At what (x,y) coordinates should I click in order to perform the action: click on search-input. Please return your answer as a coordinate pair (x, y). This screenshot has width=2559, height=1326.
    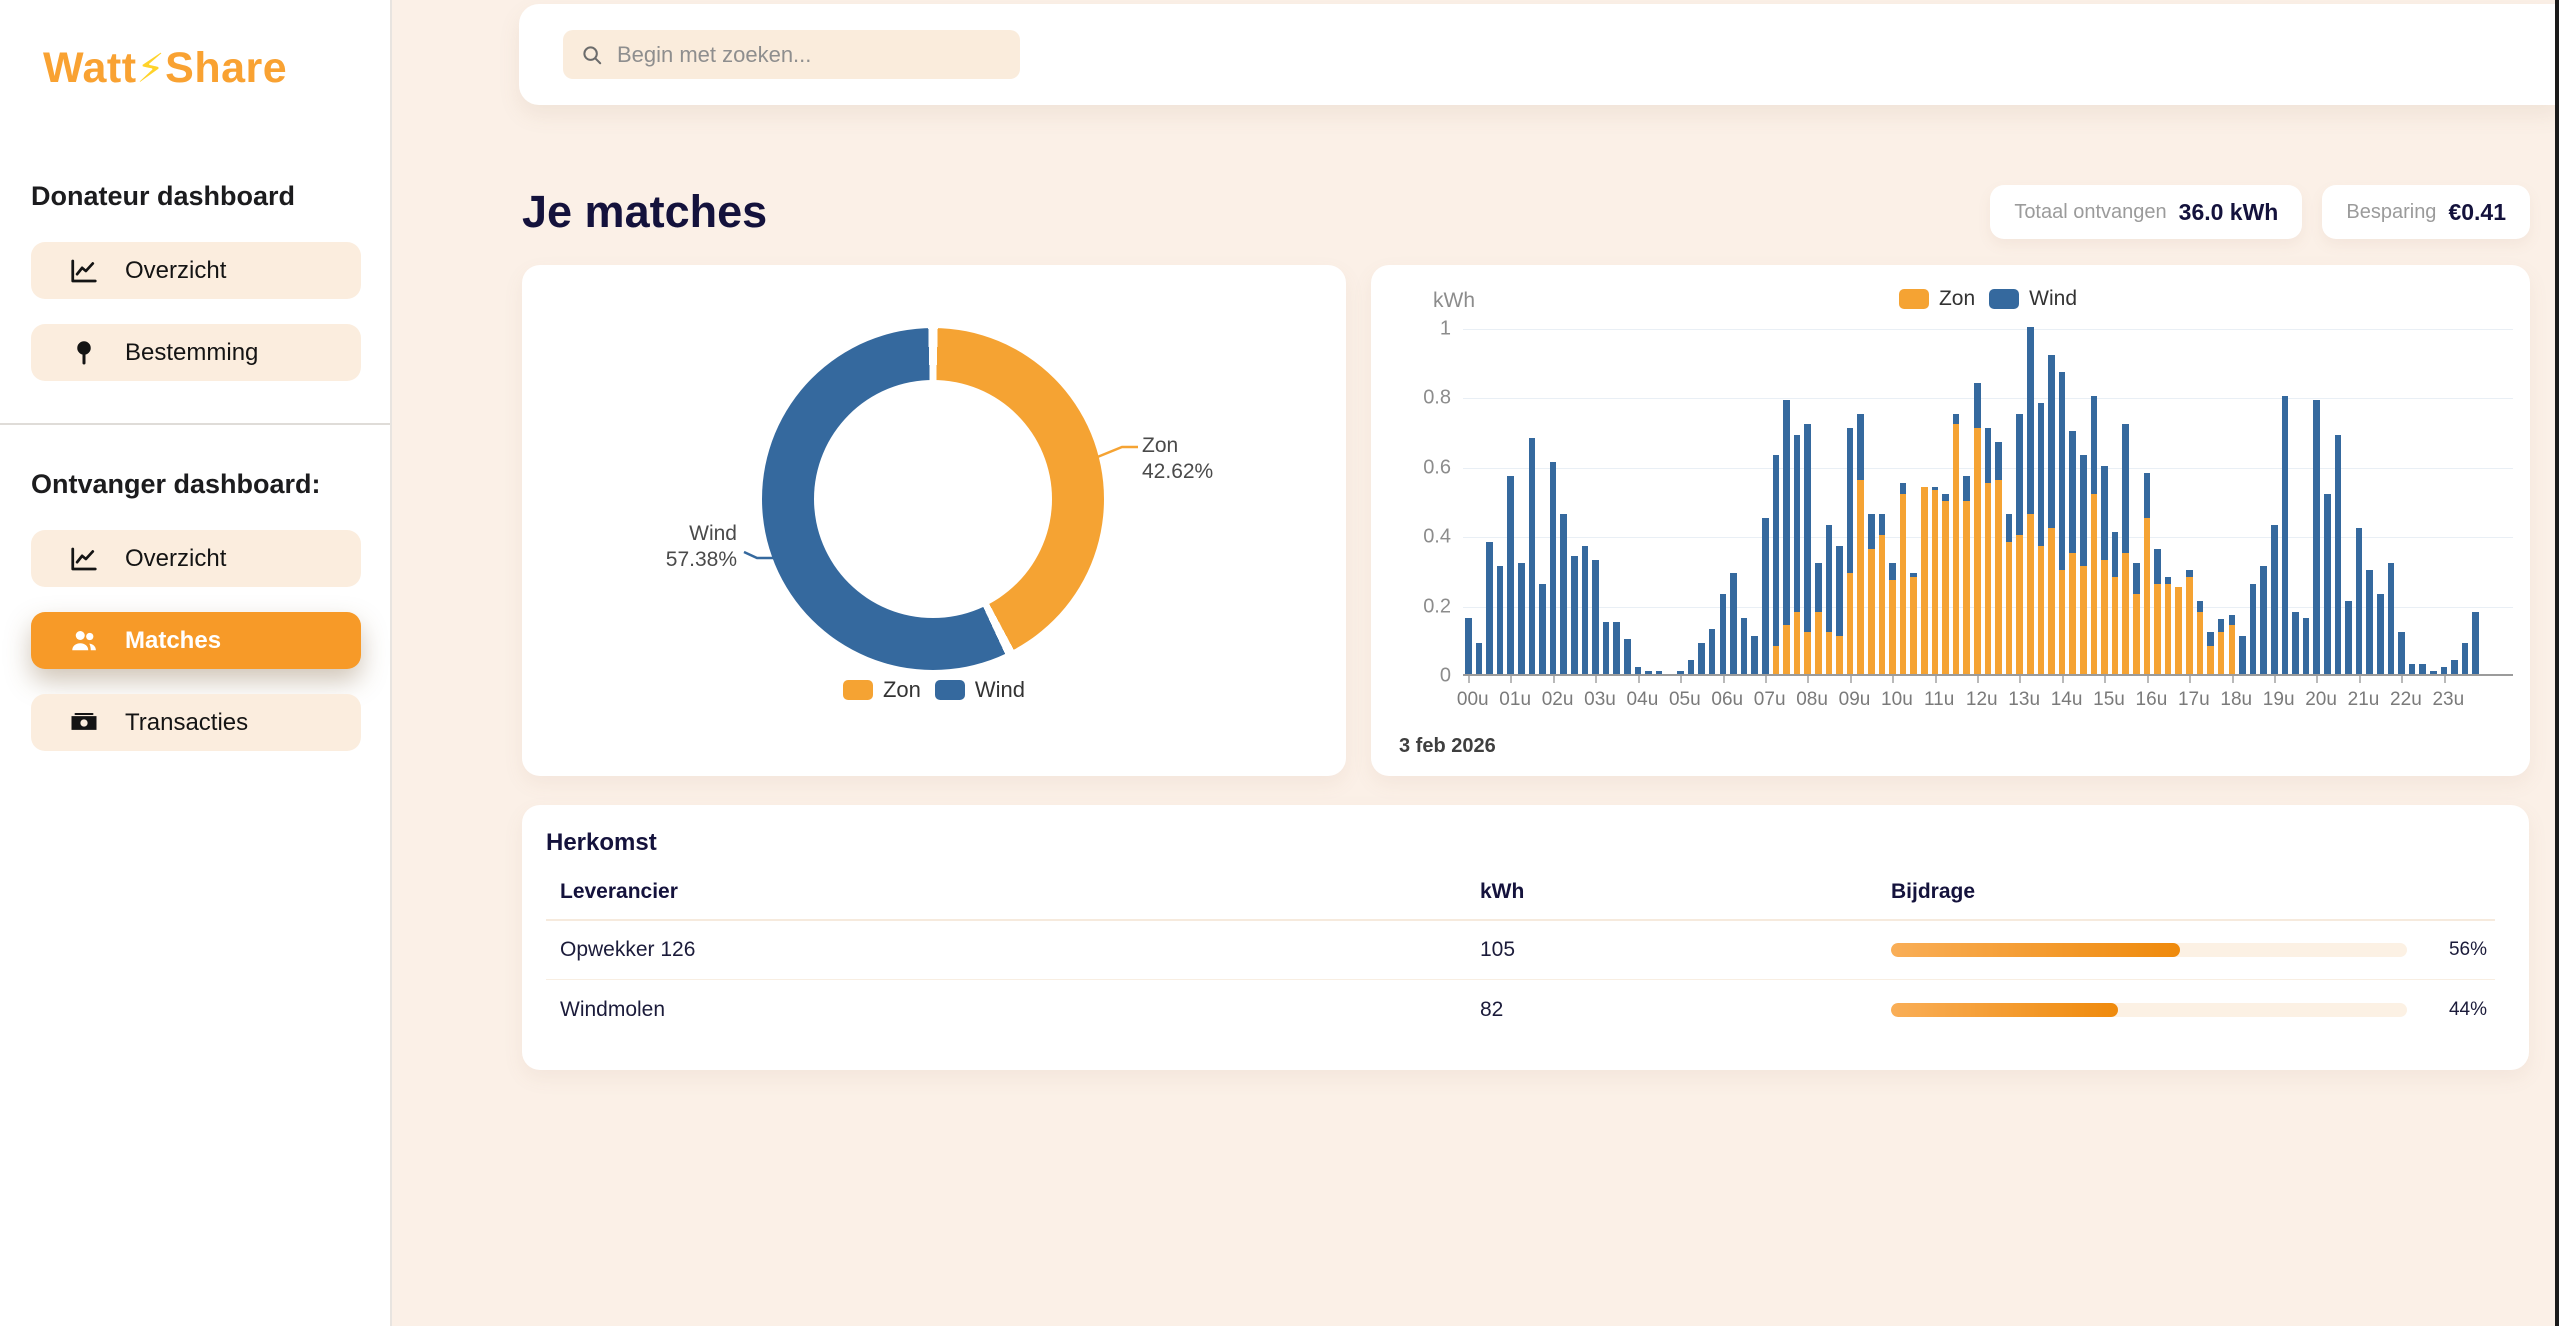
    Looking at the image, I should click on (809, 54).